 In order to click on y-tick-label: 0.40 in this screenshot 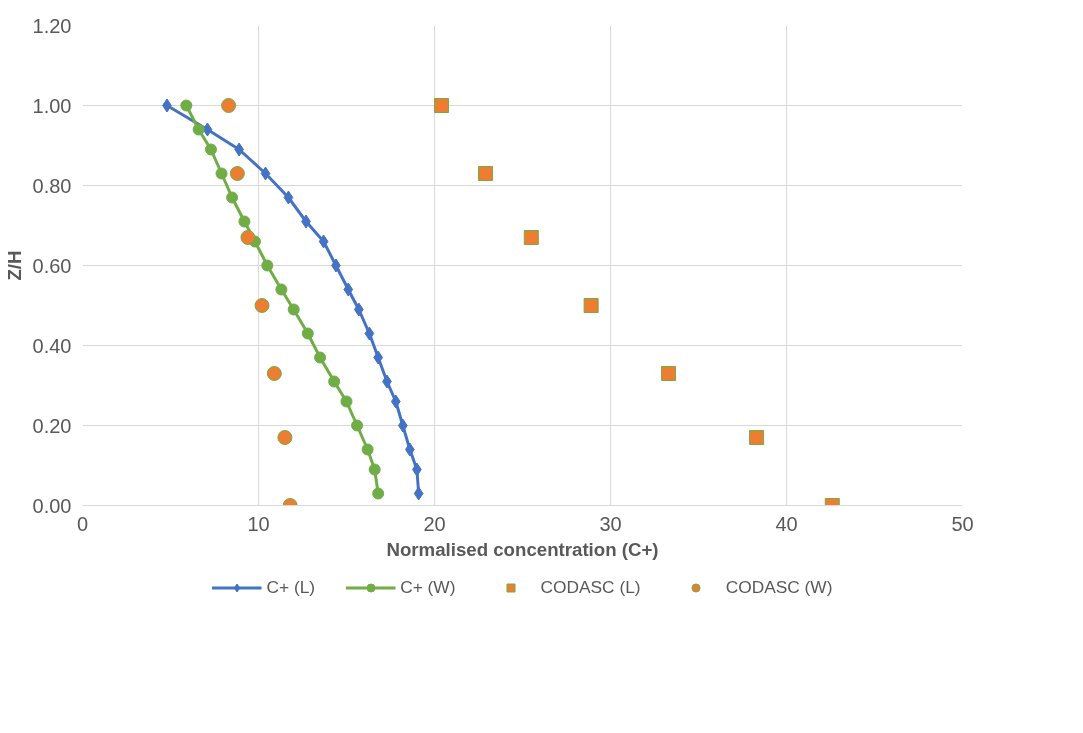, I will do `click(52, 345)`.